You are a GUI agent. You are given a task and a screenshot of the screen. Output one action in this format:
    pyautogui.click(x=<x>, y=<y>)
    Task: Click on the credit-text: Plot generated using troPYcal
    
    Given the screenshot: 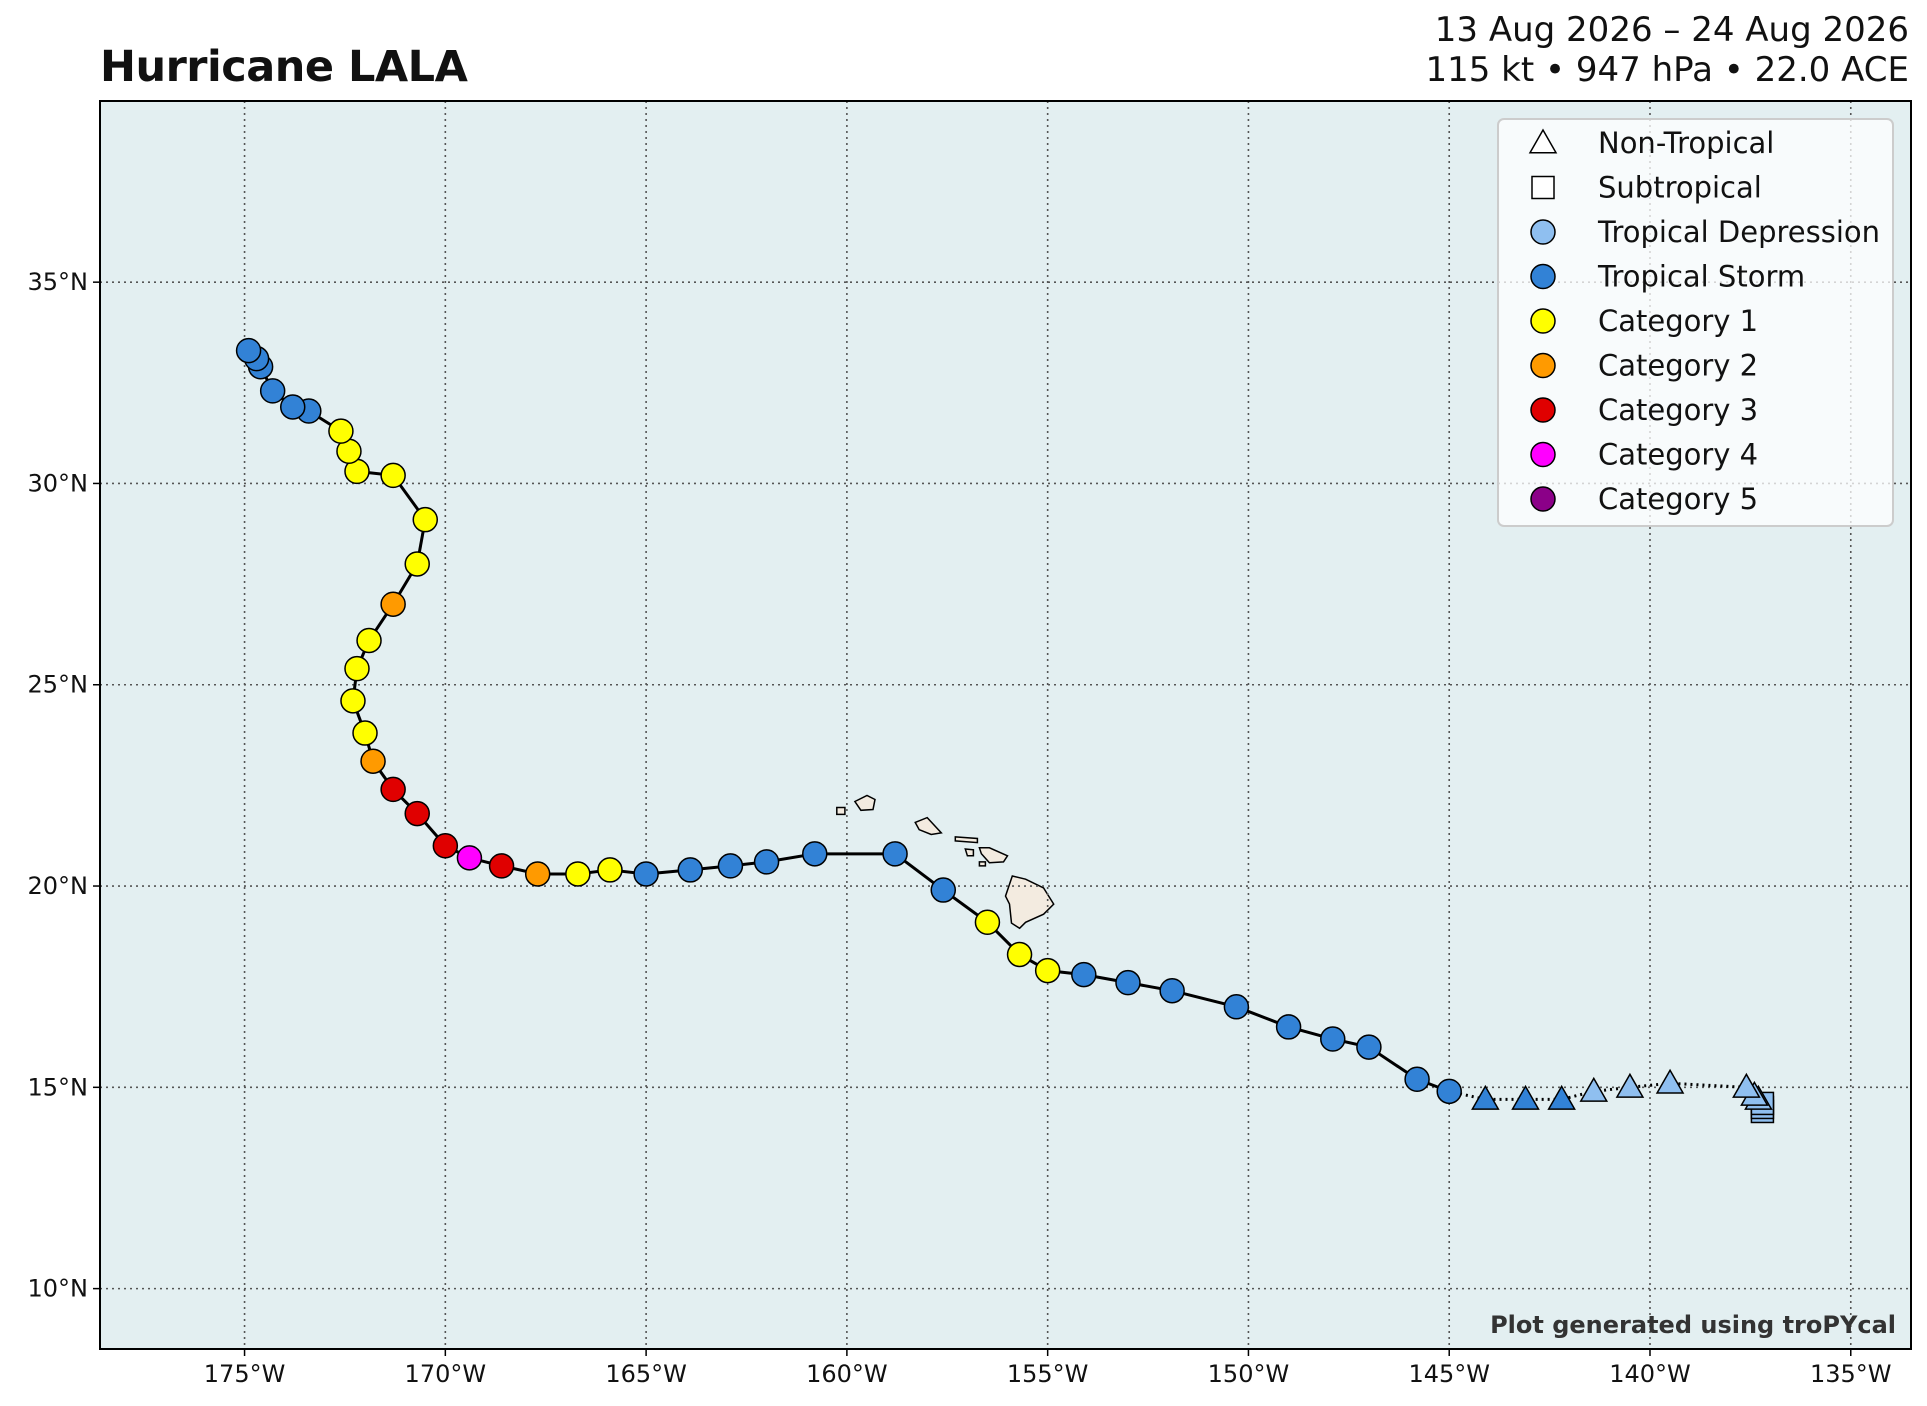 What is the action you would take?
    pyautogui.click(x=1693, y=1325)
    